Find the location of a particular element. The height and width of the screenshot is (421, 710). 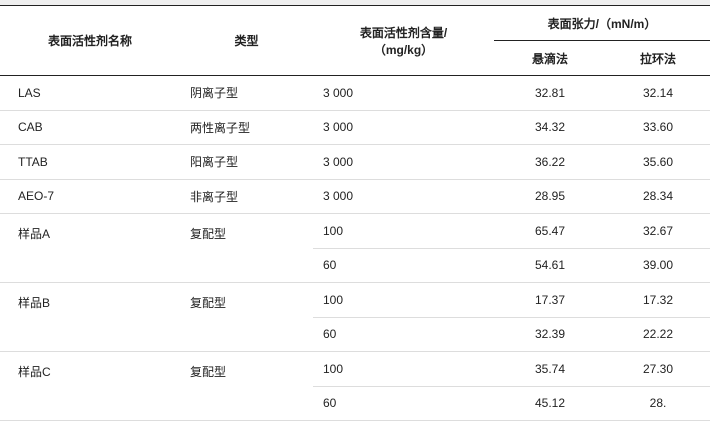

header-type: 类型 is located at coordinates (246, 40).